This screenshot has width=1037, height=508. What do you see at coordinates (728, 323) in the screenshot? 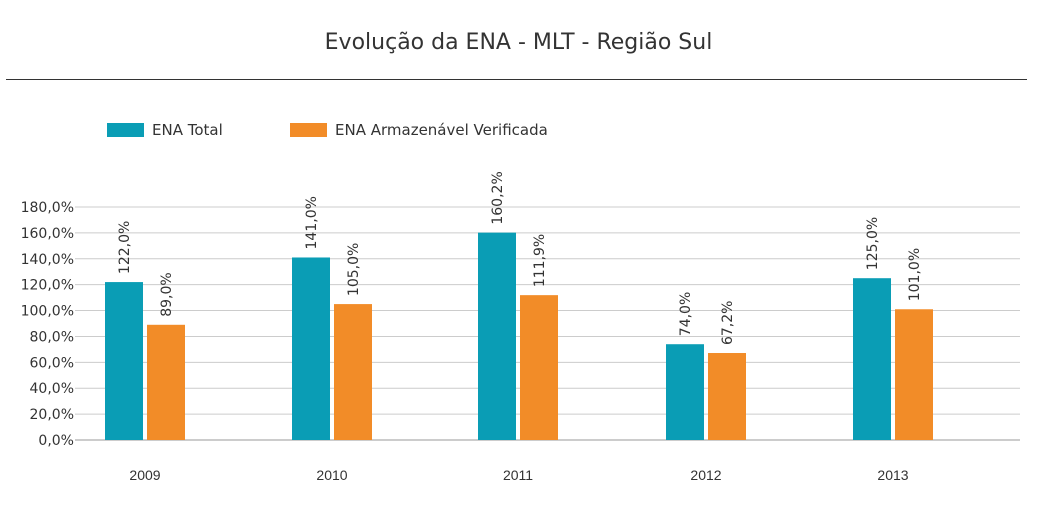
I see `data-label-2012-series-2: 67,2%` at bounding box center [728, 323].